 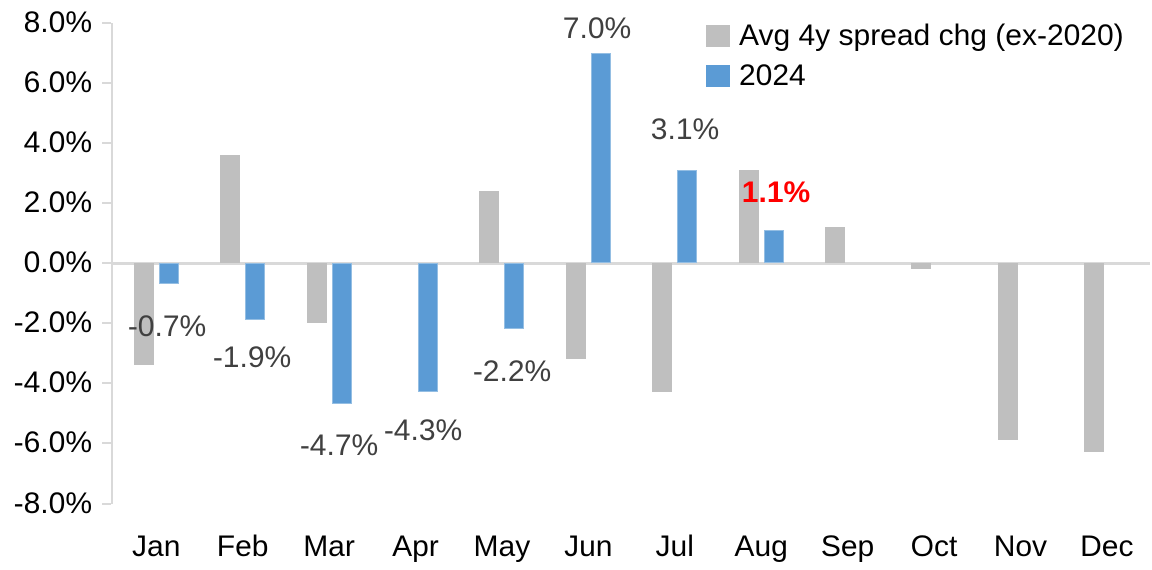 I want to click on bar-avg-oct, so click(x=921, y=266).